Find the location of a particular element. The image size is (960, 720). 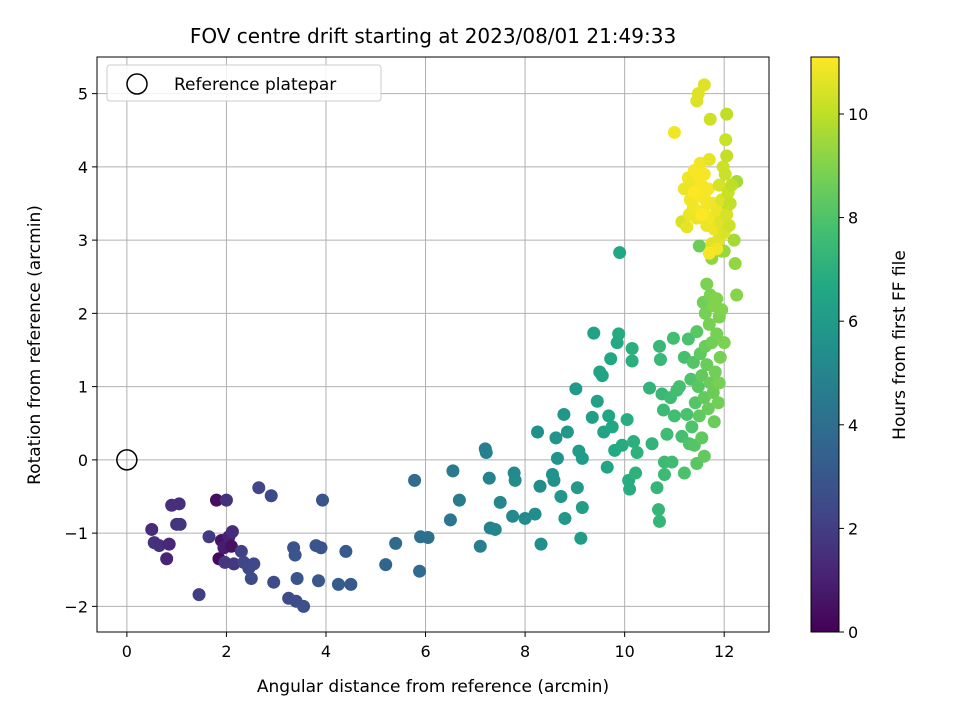

x-tick-label: 8 is located at coordinates (525, 651).